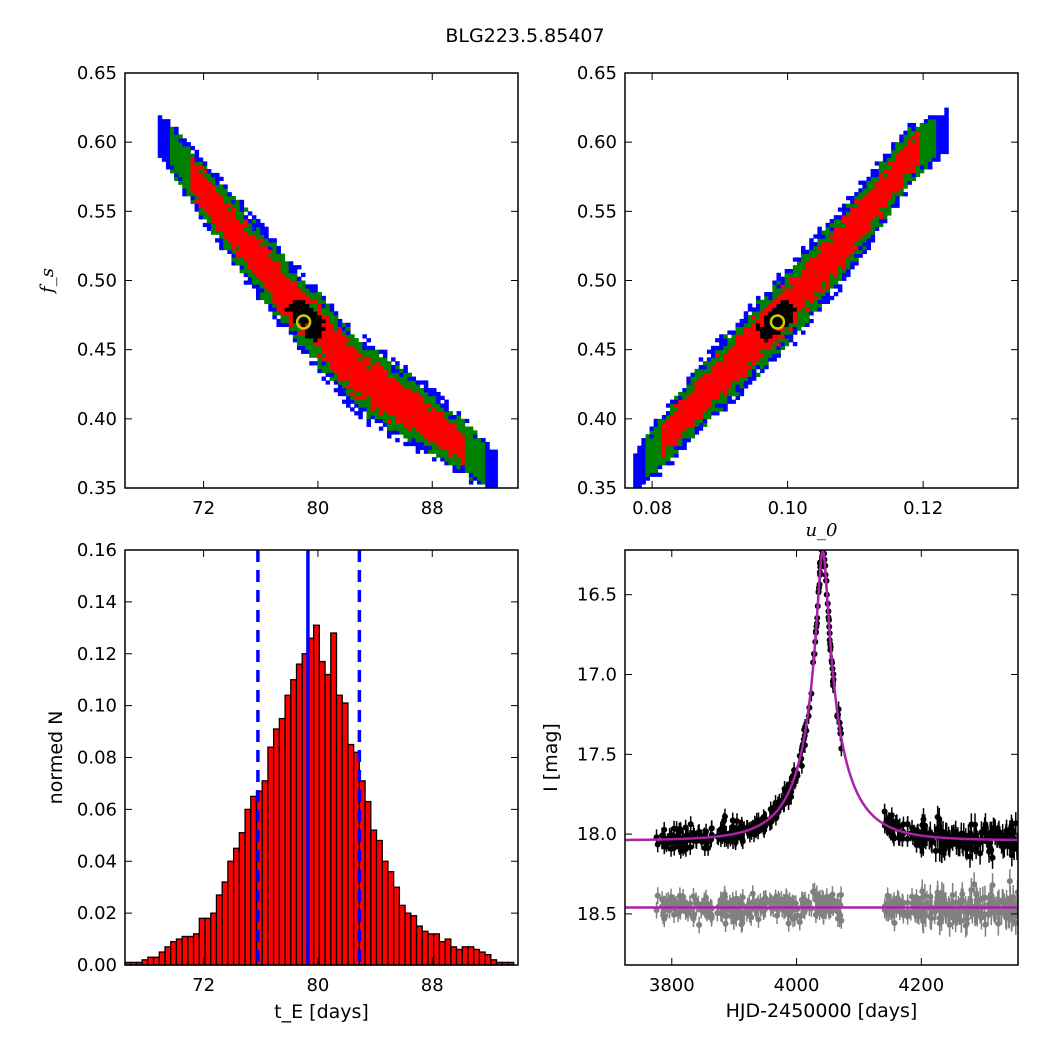 The image size is (1050, 1050). What do you see at coordinates (597, 675) in the screenshot?
I see `y-tick-label: 17.0` at bounding box center [597, 675].